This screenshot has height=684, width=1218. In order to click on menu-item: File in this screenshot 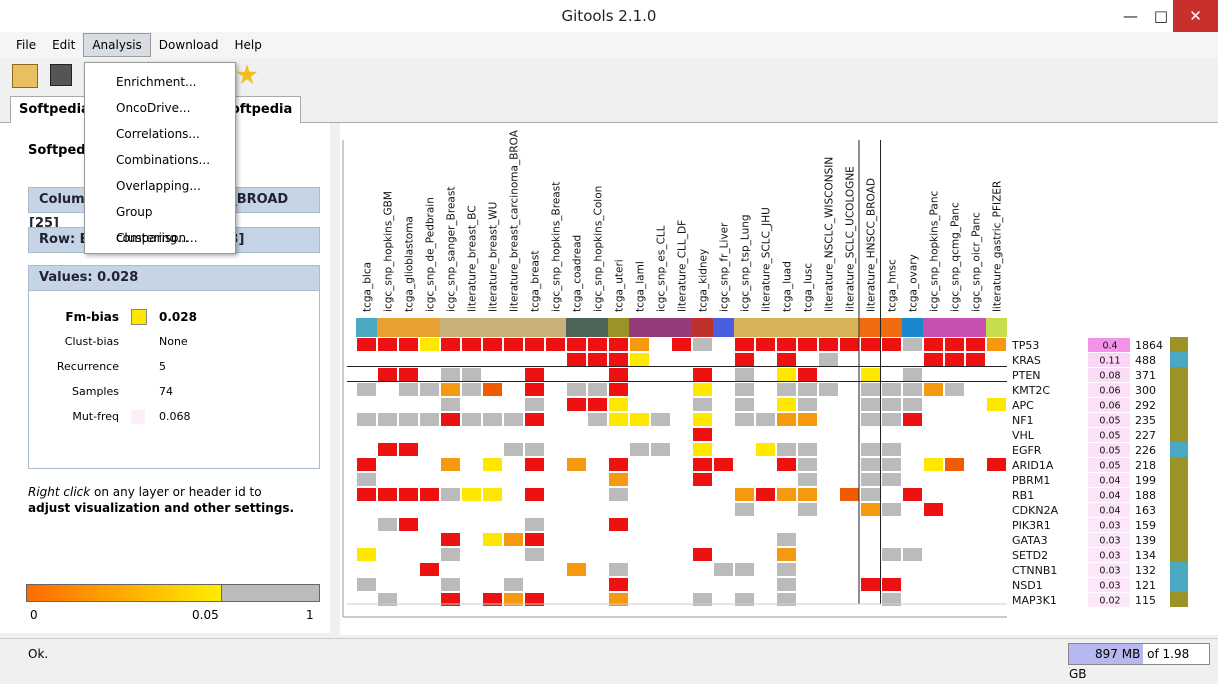, I will do `click(26, 45)`.